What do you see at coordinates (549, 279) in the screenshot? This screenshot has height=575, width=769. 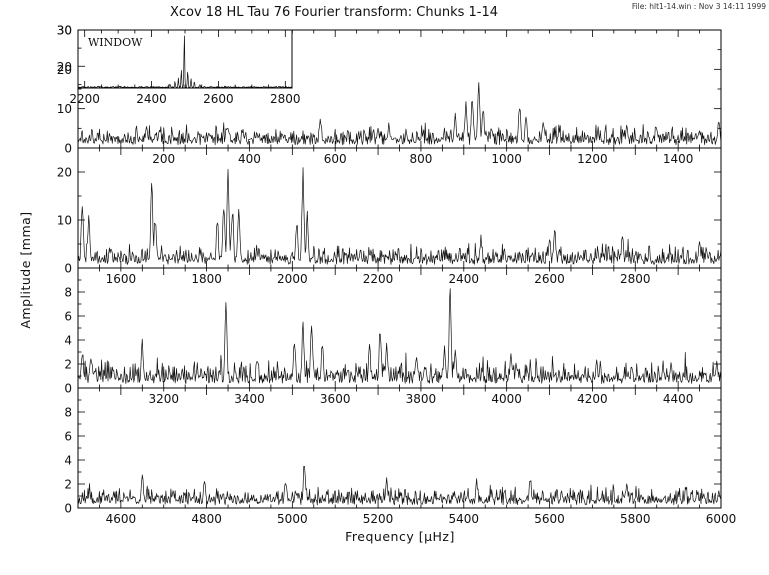 I see `panel-2-x-tick-label: 2600` at bounding box center [549, 279].